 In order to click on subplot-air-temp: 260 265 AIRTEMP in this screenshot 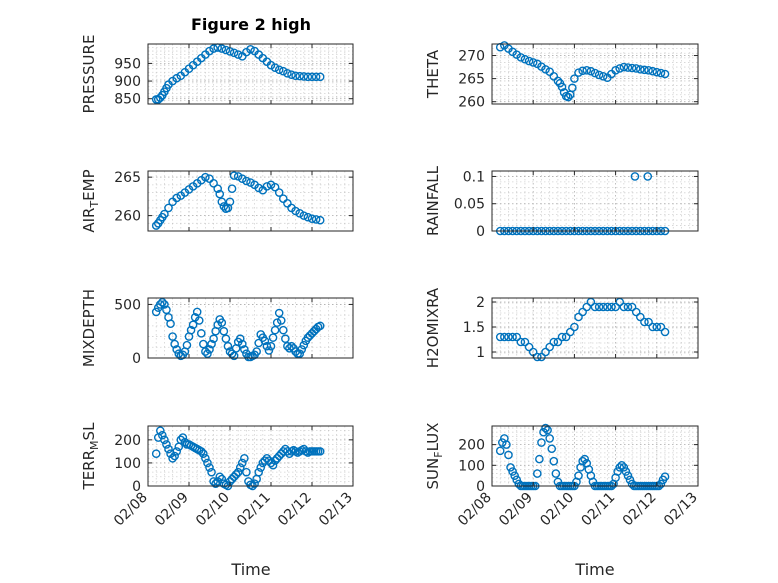, I will do `click(217, 201)`.